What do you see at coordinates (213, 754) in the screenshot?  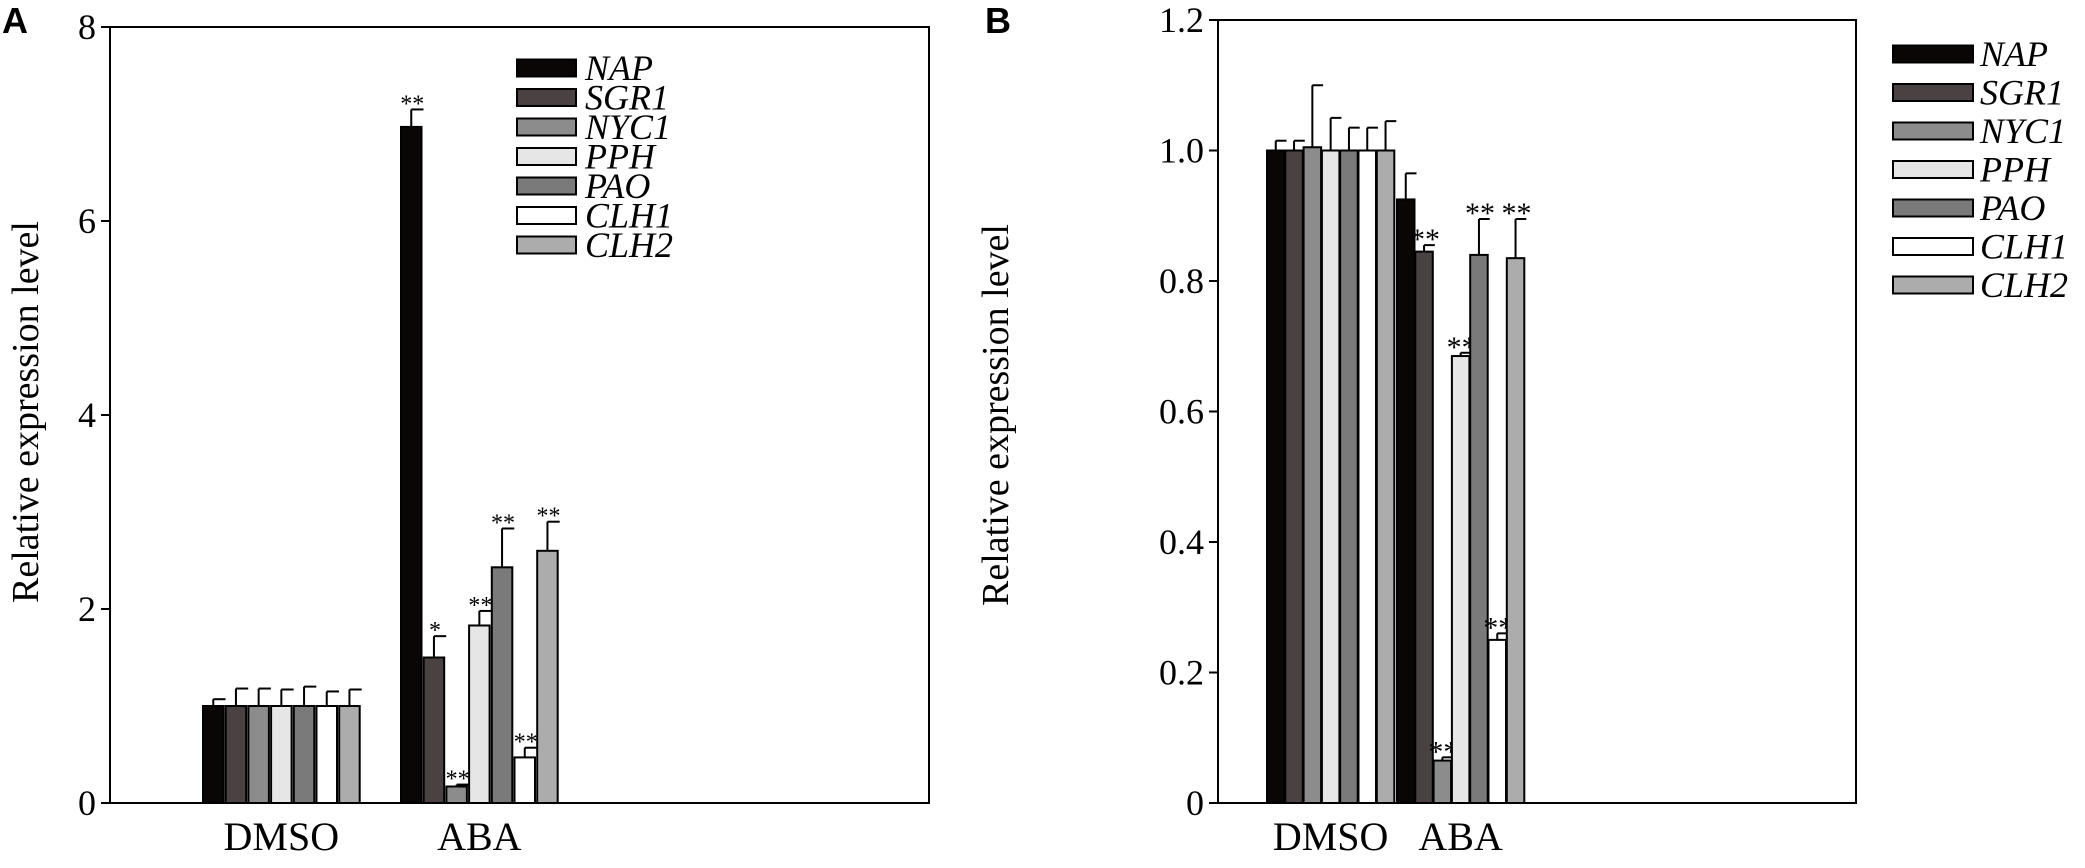 I see `panel-a-bar-dmso-nap` at bounding box center [213, 754].